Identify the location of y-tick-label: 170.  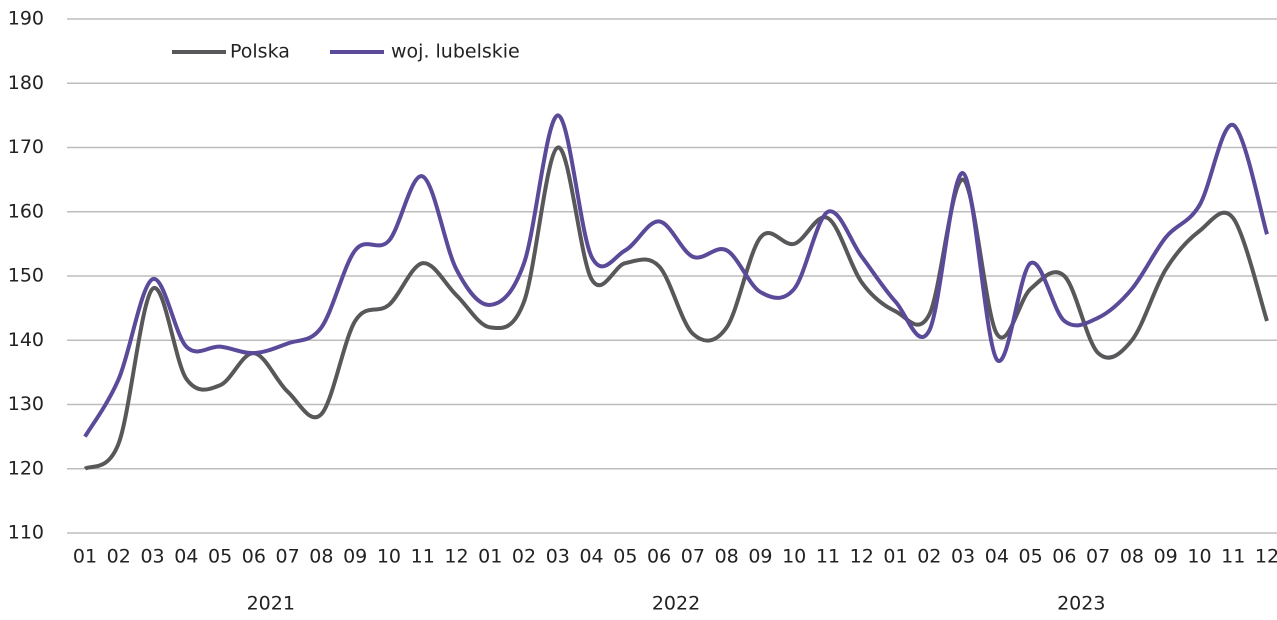
(26, 147).